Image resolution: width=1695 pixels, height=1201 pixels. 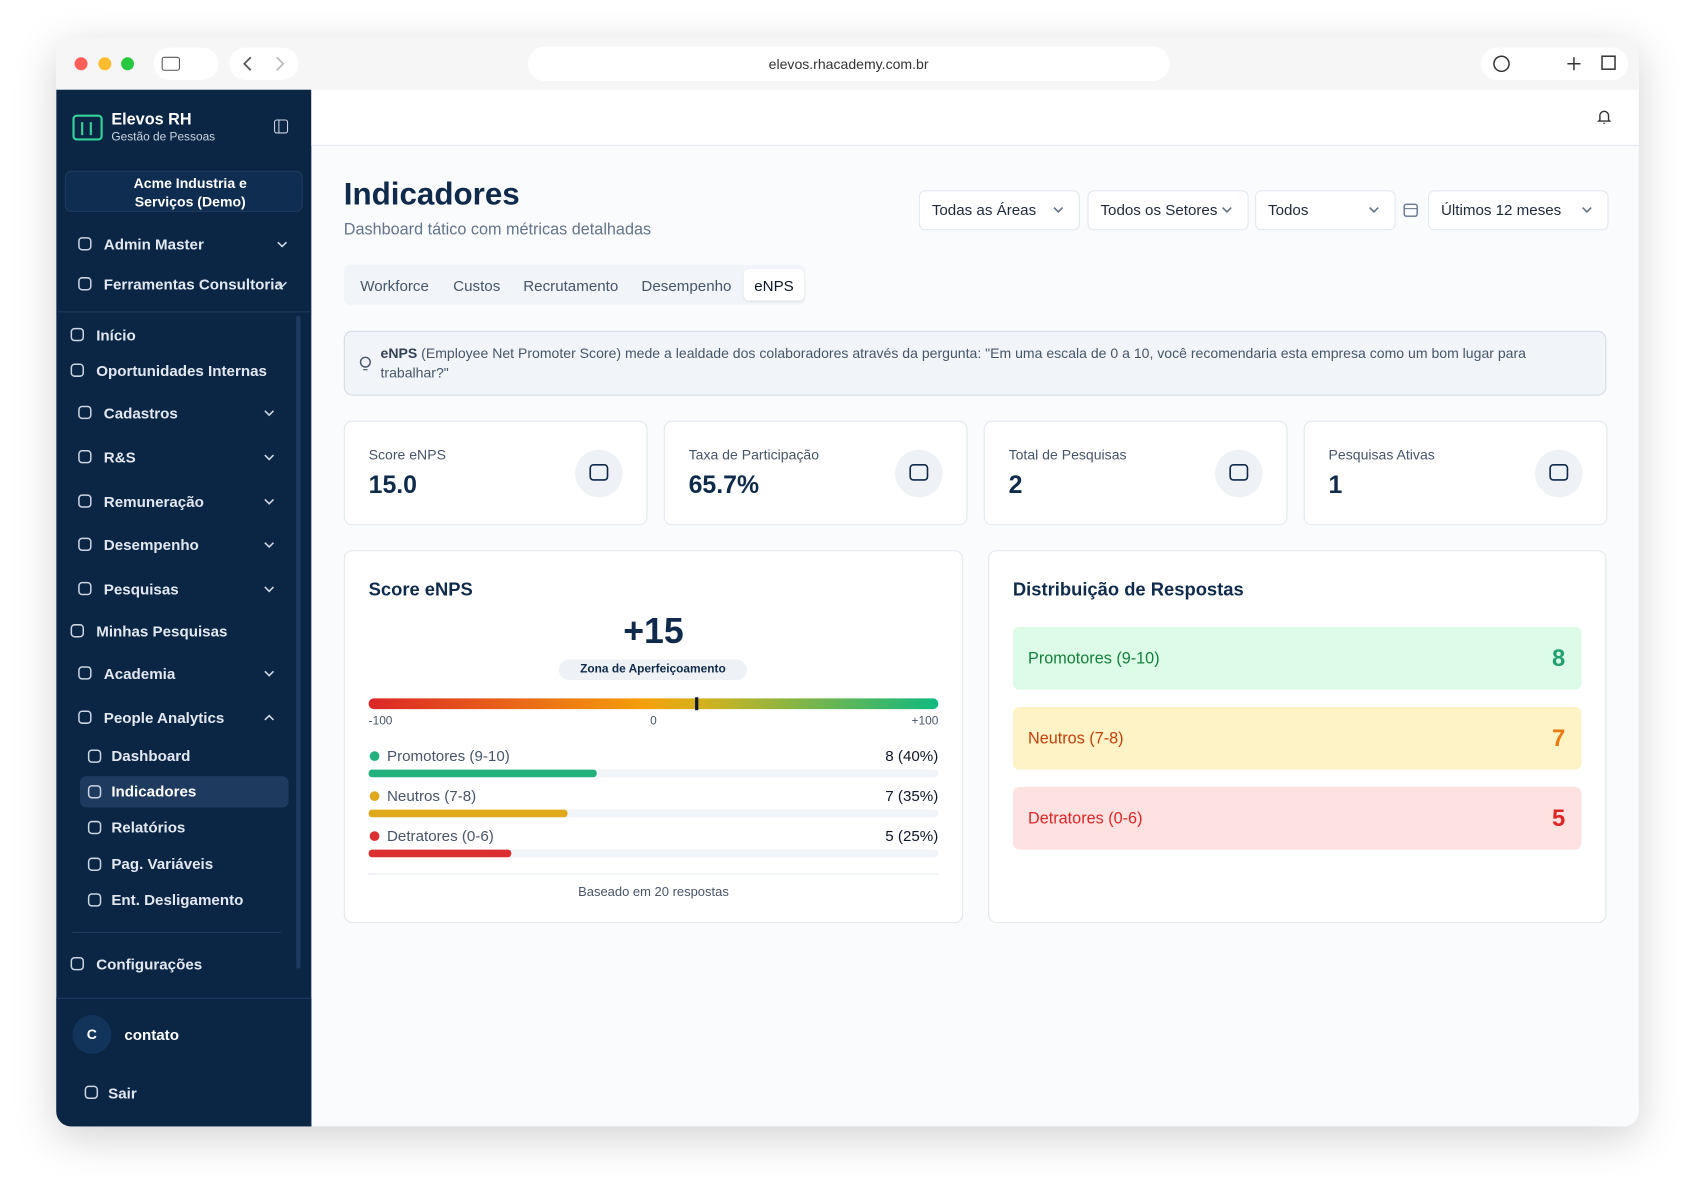 What do you see at coordinates (477, 285) in the screenshot?
I see `tab: Custos` at bounding box center [477, 285].